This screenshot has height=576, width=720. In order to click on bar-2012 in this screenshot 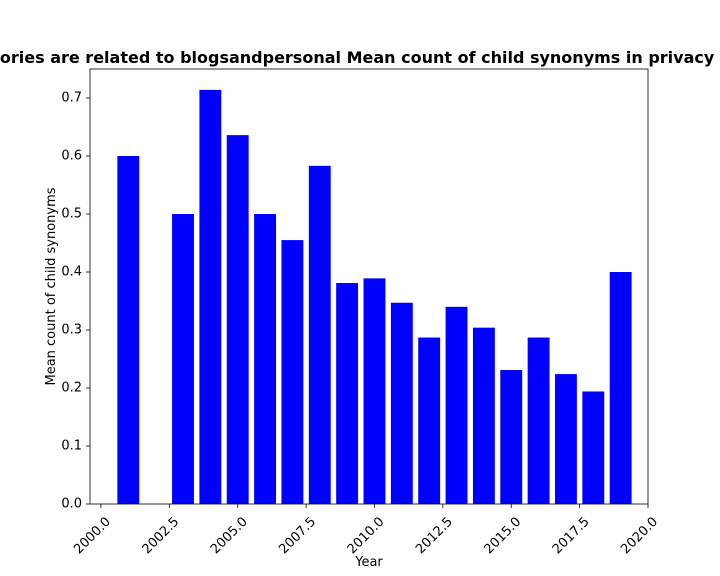, I will do `click(429, 420)`.